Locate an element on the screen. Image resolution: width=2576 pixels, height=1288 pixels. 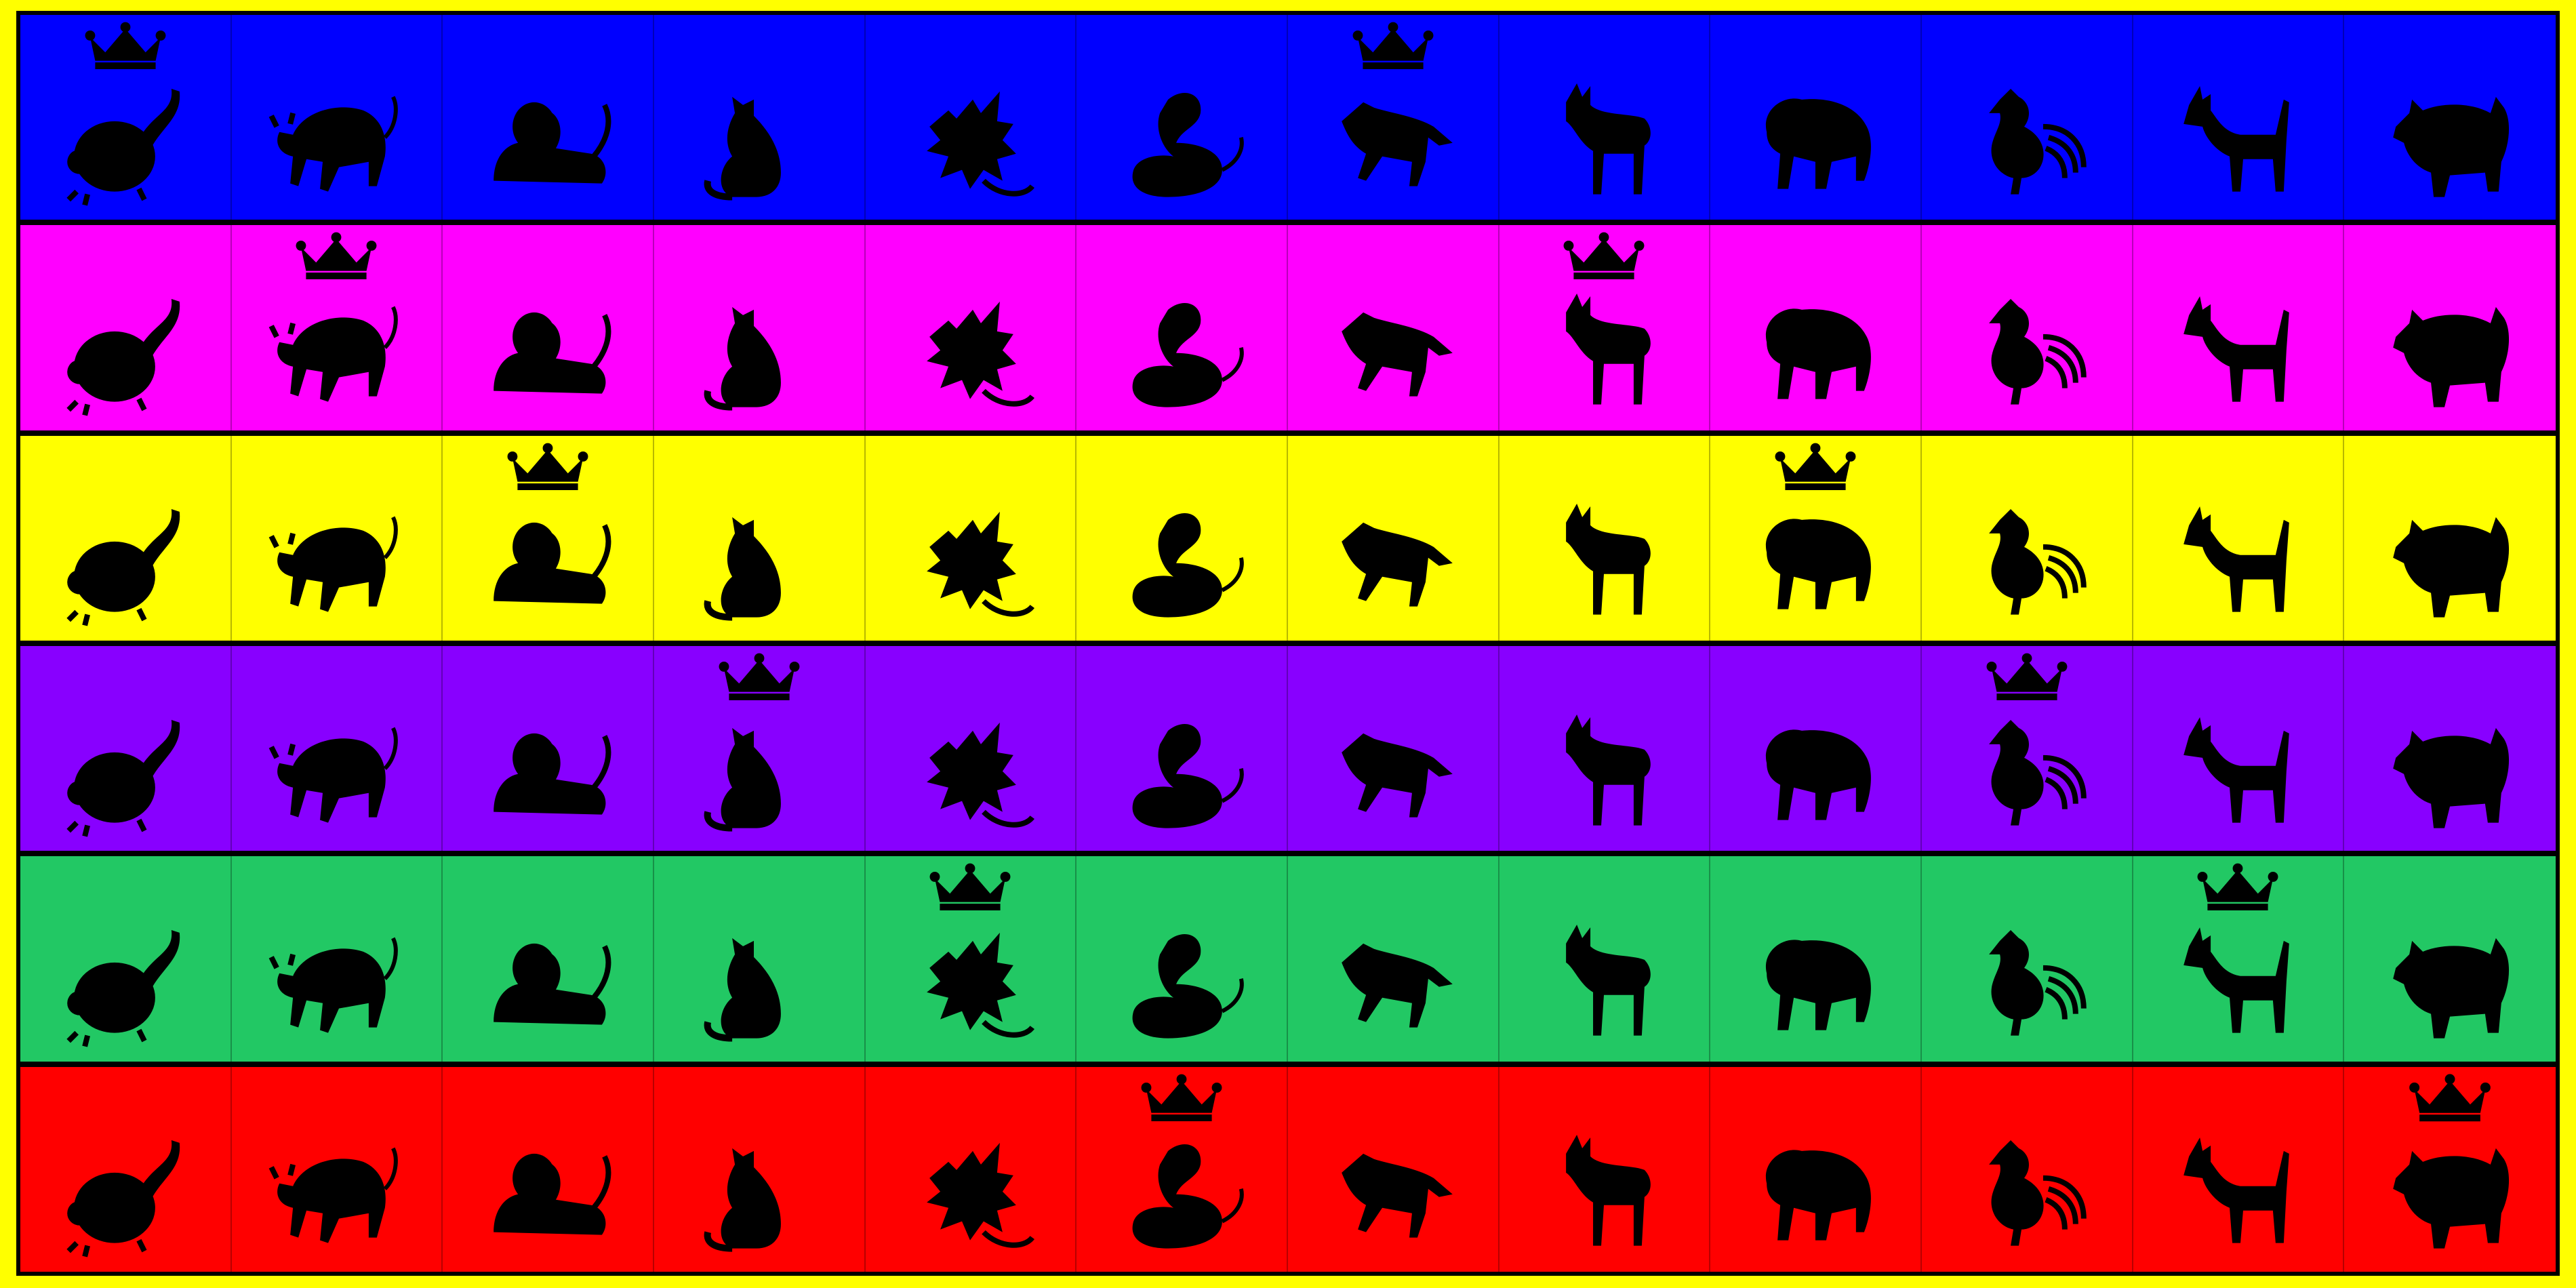
goat-icon is located at coordinates (1608, 559).